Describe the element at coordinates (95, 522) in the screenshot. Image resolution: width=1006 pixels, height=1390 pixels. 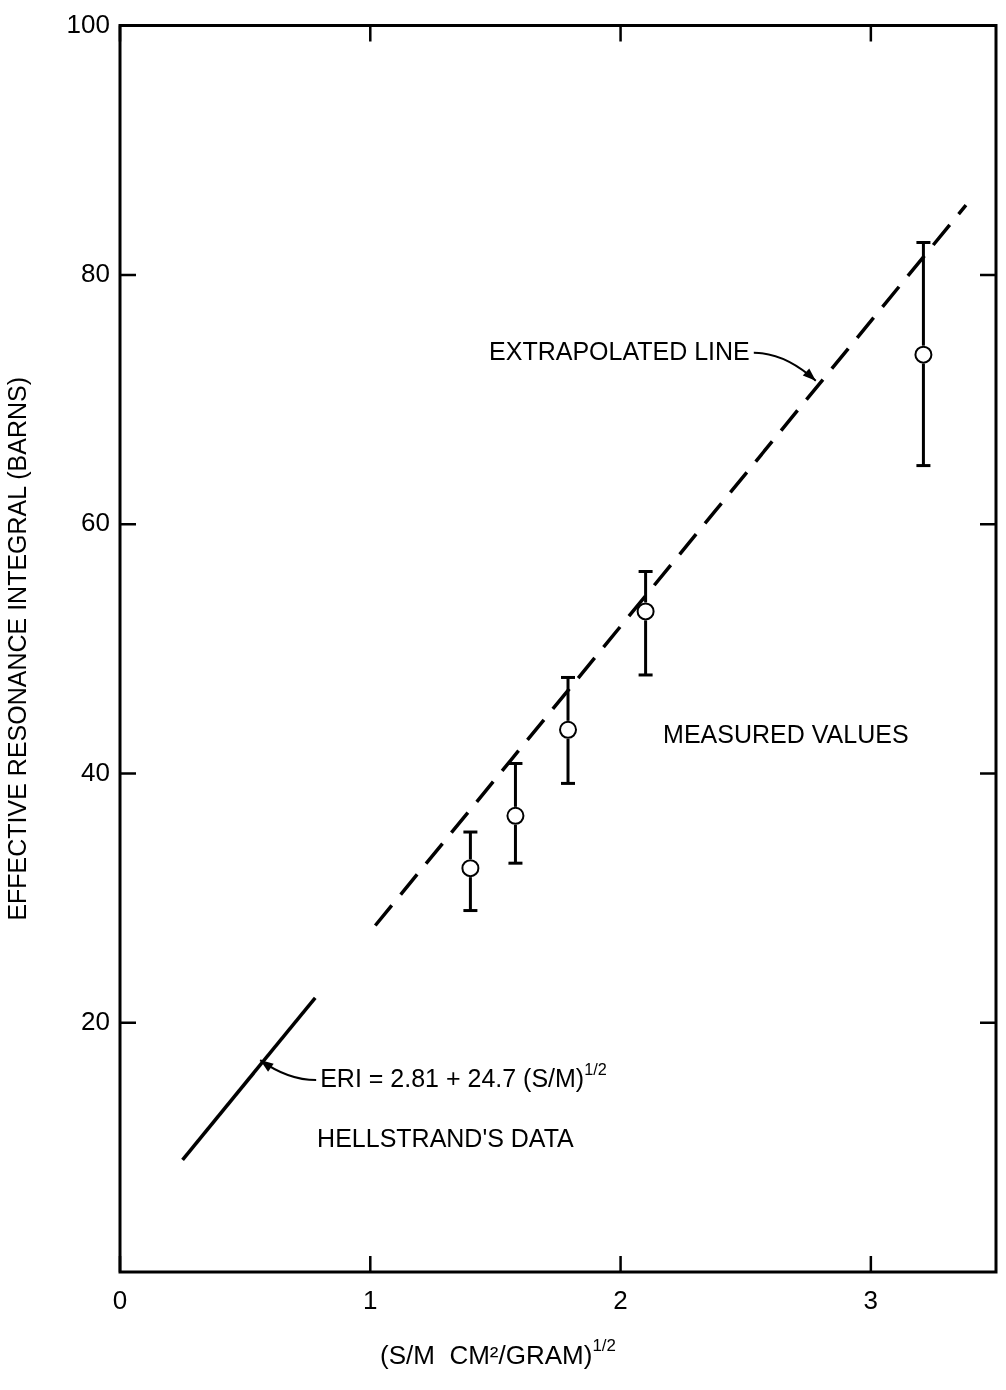
I see `y-tick-label: 60` at that location.